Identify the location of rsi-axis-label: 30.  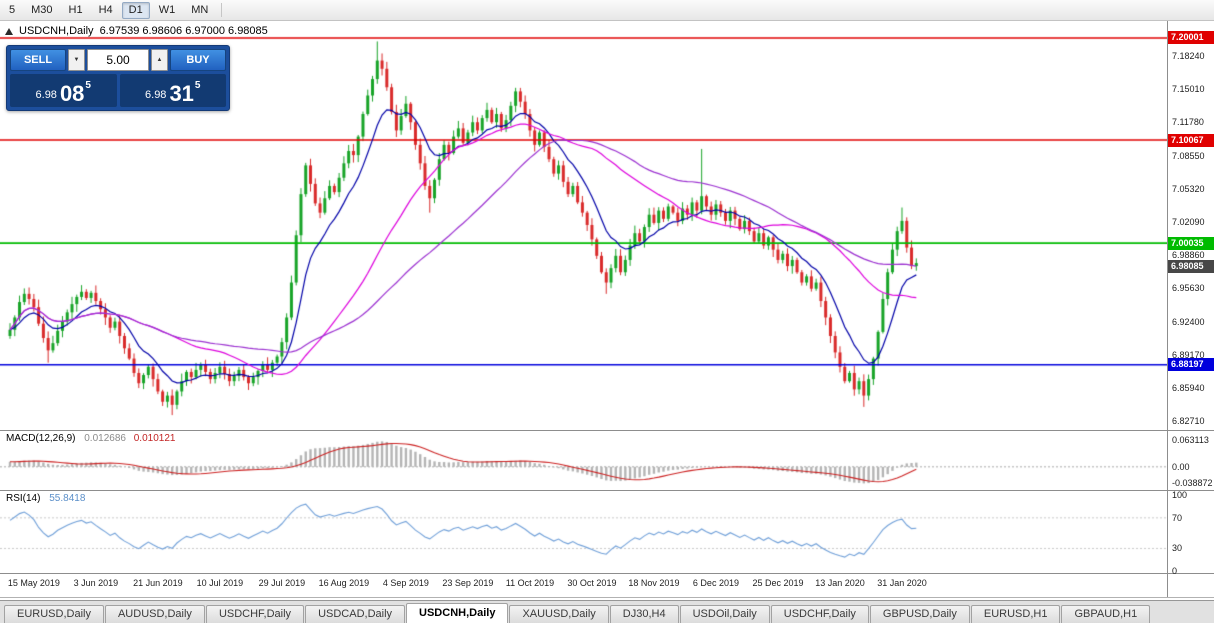
(1177, 548).